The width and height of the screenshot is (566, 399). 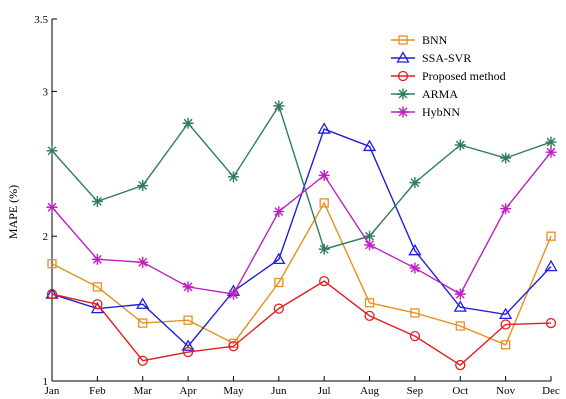 I want to click on legend: BNN SSA-SVR Proposed method ARMA HybNN, so click(x=448, y=76).